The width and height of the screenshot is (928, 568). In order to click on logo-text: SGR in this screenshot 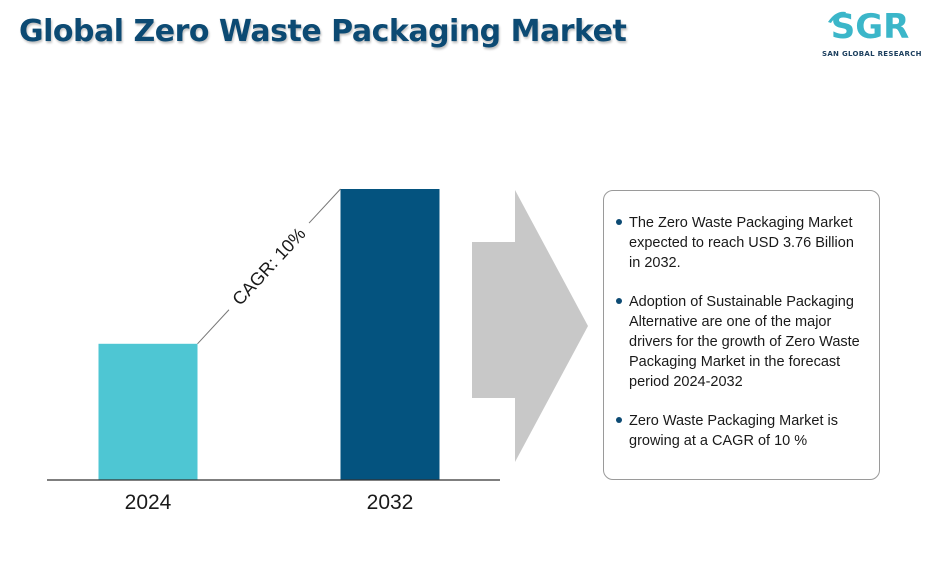, I will do `click(870, 26)`.